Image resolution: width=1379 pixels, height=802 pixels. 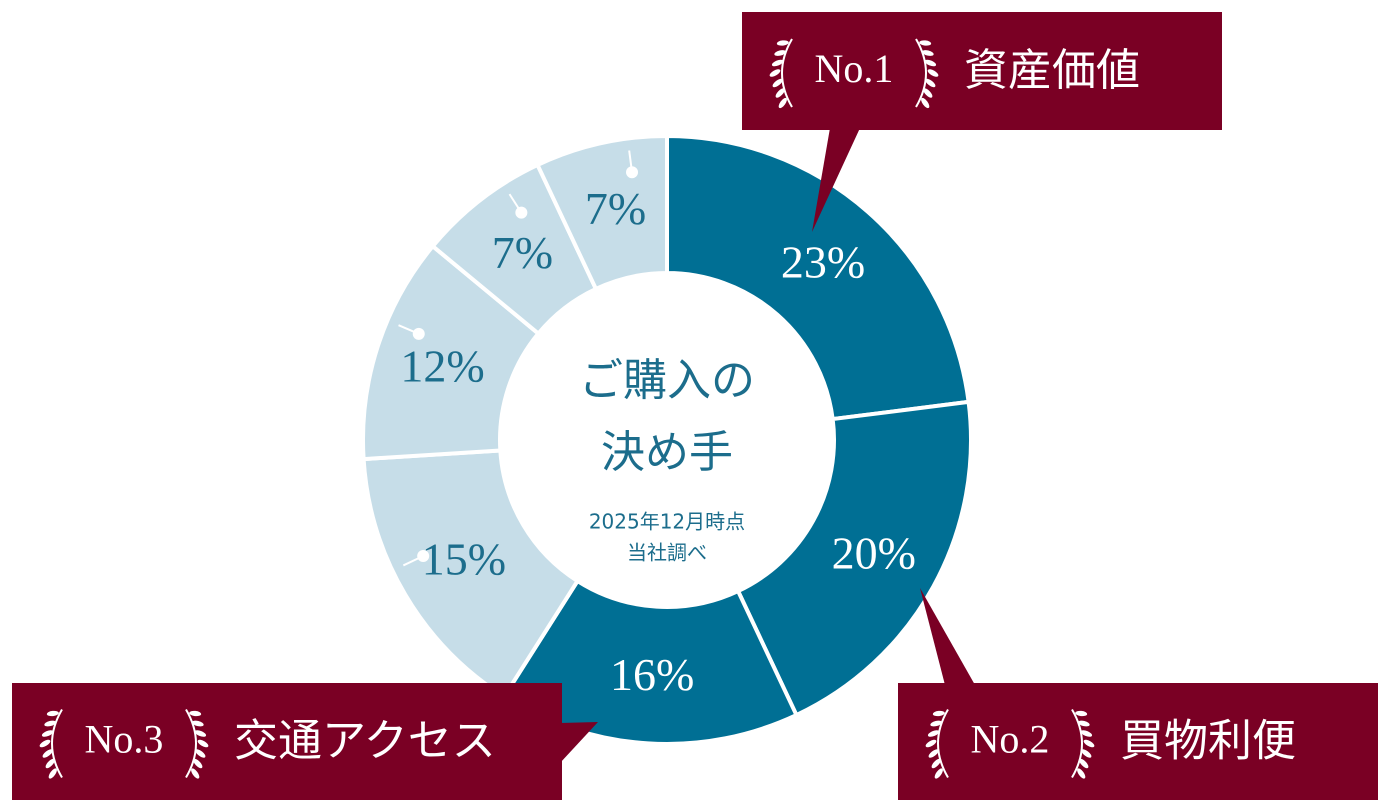 I want to click on rank-label: No.3, so click(x=124, y=739).